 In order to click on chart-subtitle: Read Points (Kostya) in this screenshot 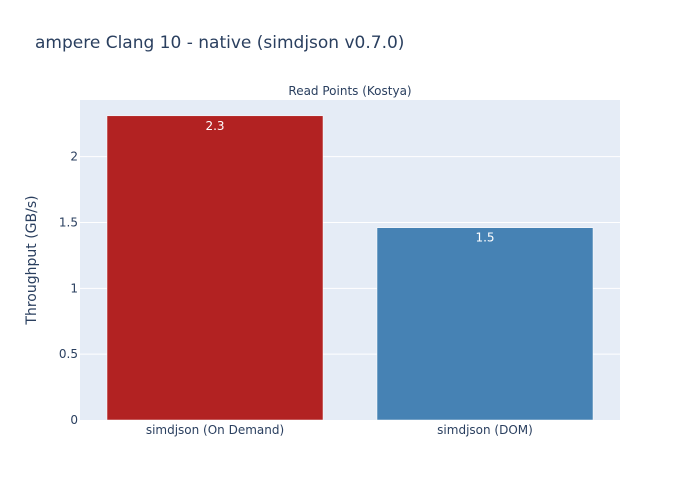, I will do `click(349, 91)`.